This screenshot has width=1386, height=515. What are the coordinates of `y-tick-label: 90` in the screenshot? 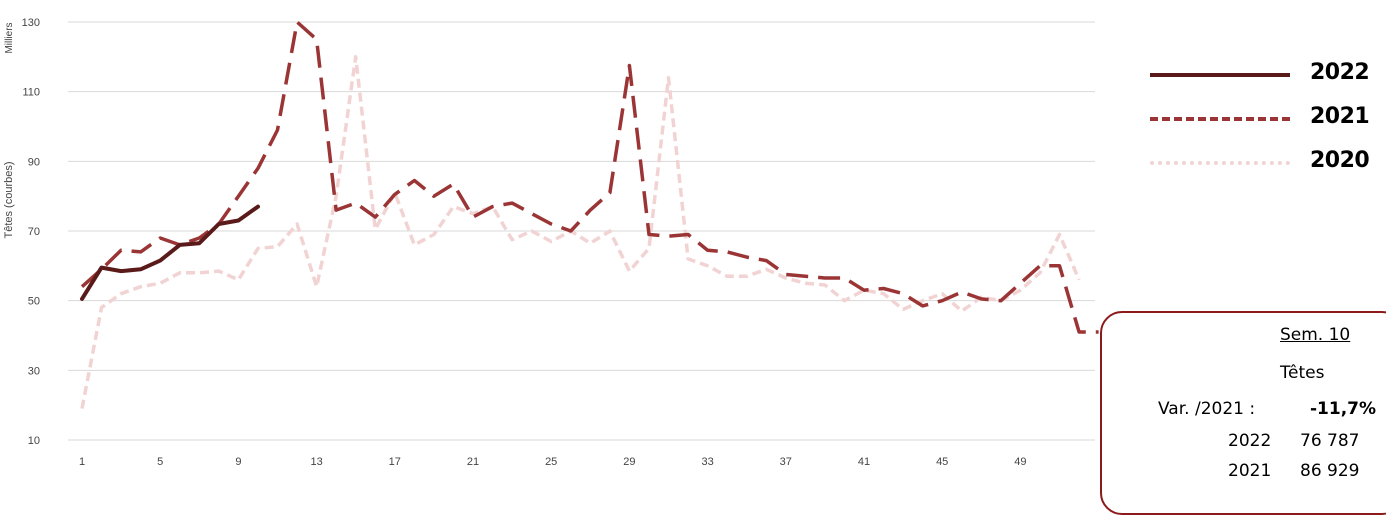 It's located at (34, 162).